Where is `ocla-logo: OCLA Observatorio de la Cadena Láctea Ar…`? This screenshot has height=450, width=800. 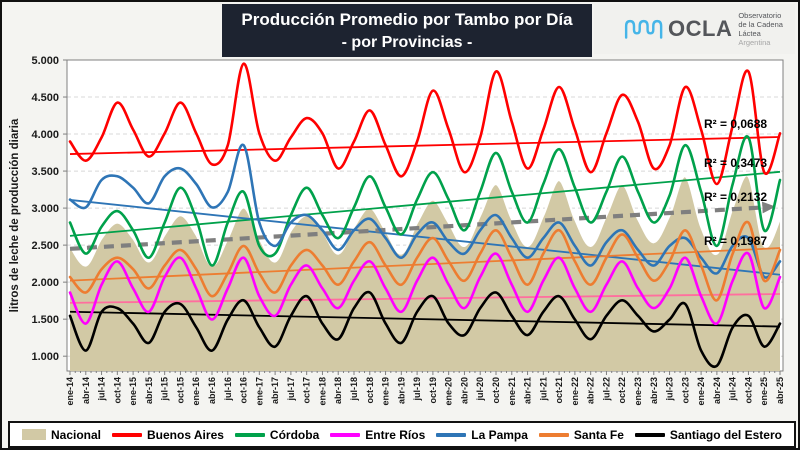 ocla-logo: OCLA Observatorio de la Cadena Láctea Ar… is located at coordinates (694, 29).